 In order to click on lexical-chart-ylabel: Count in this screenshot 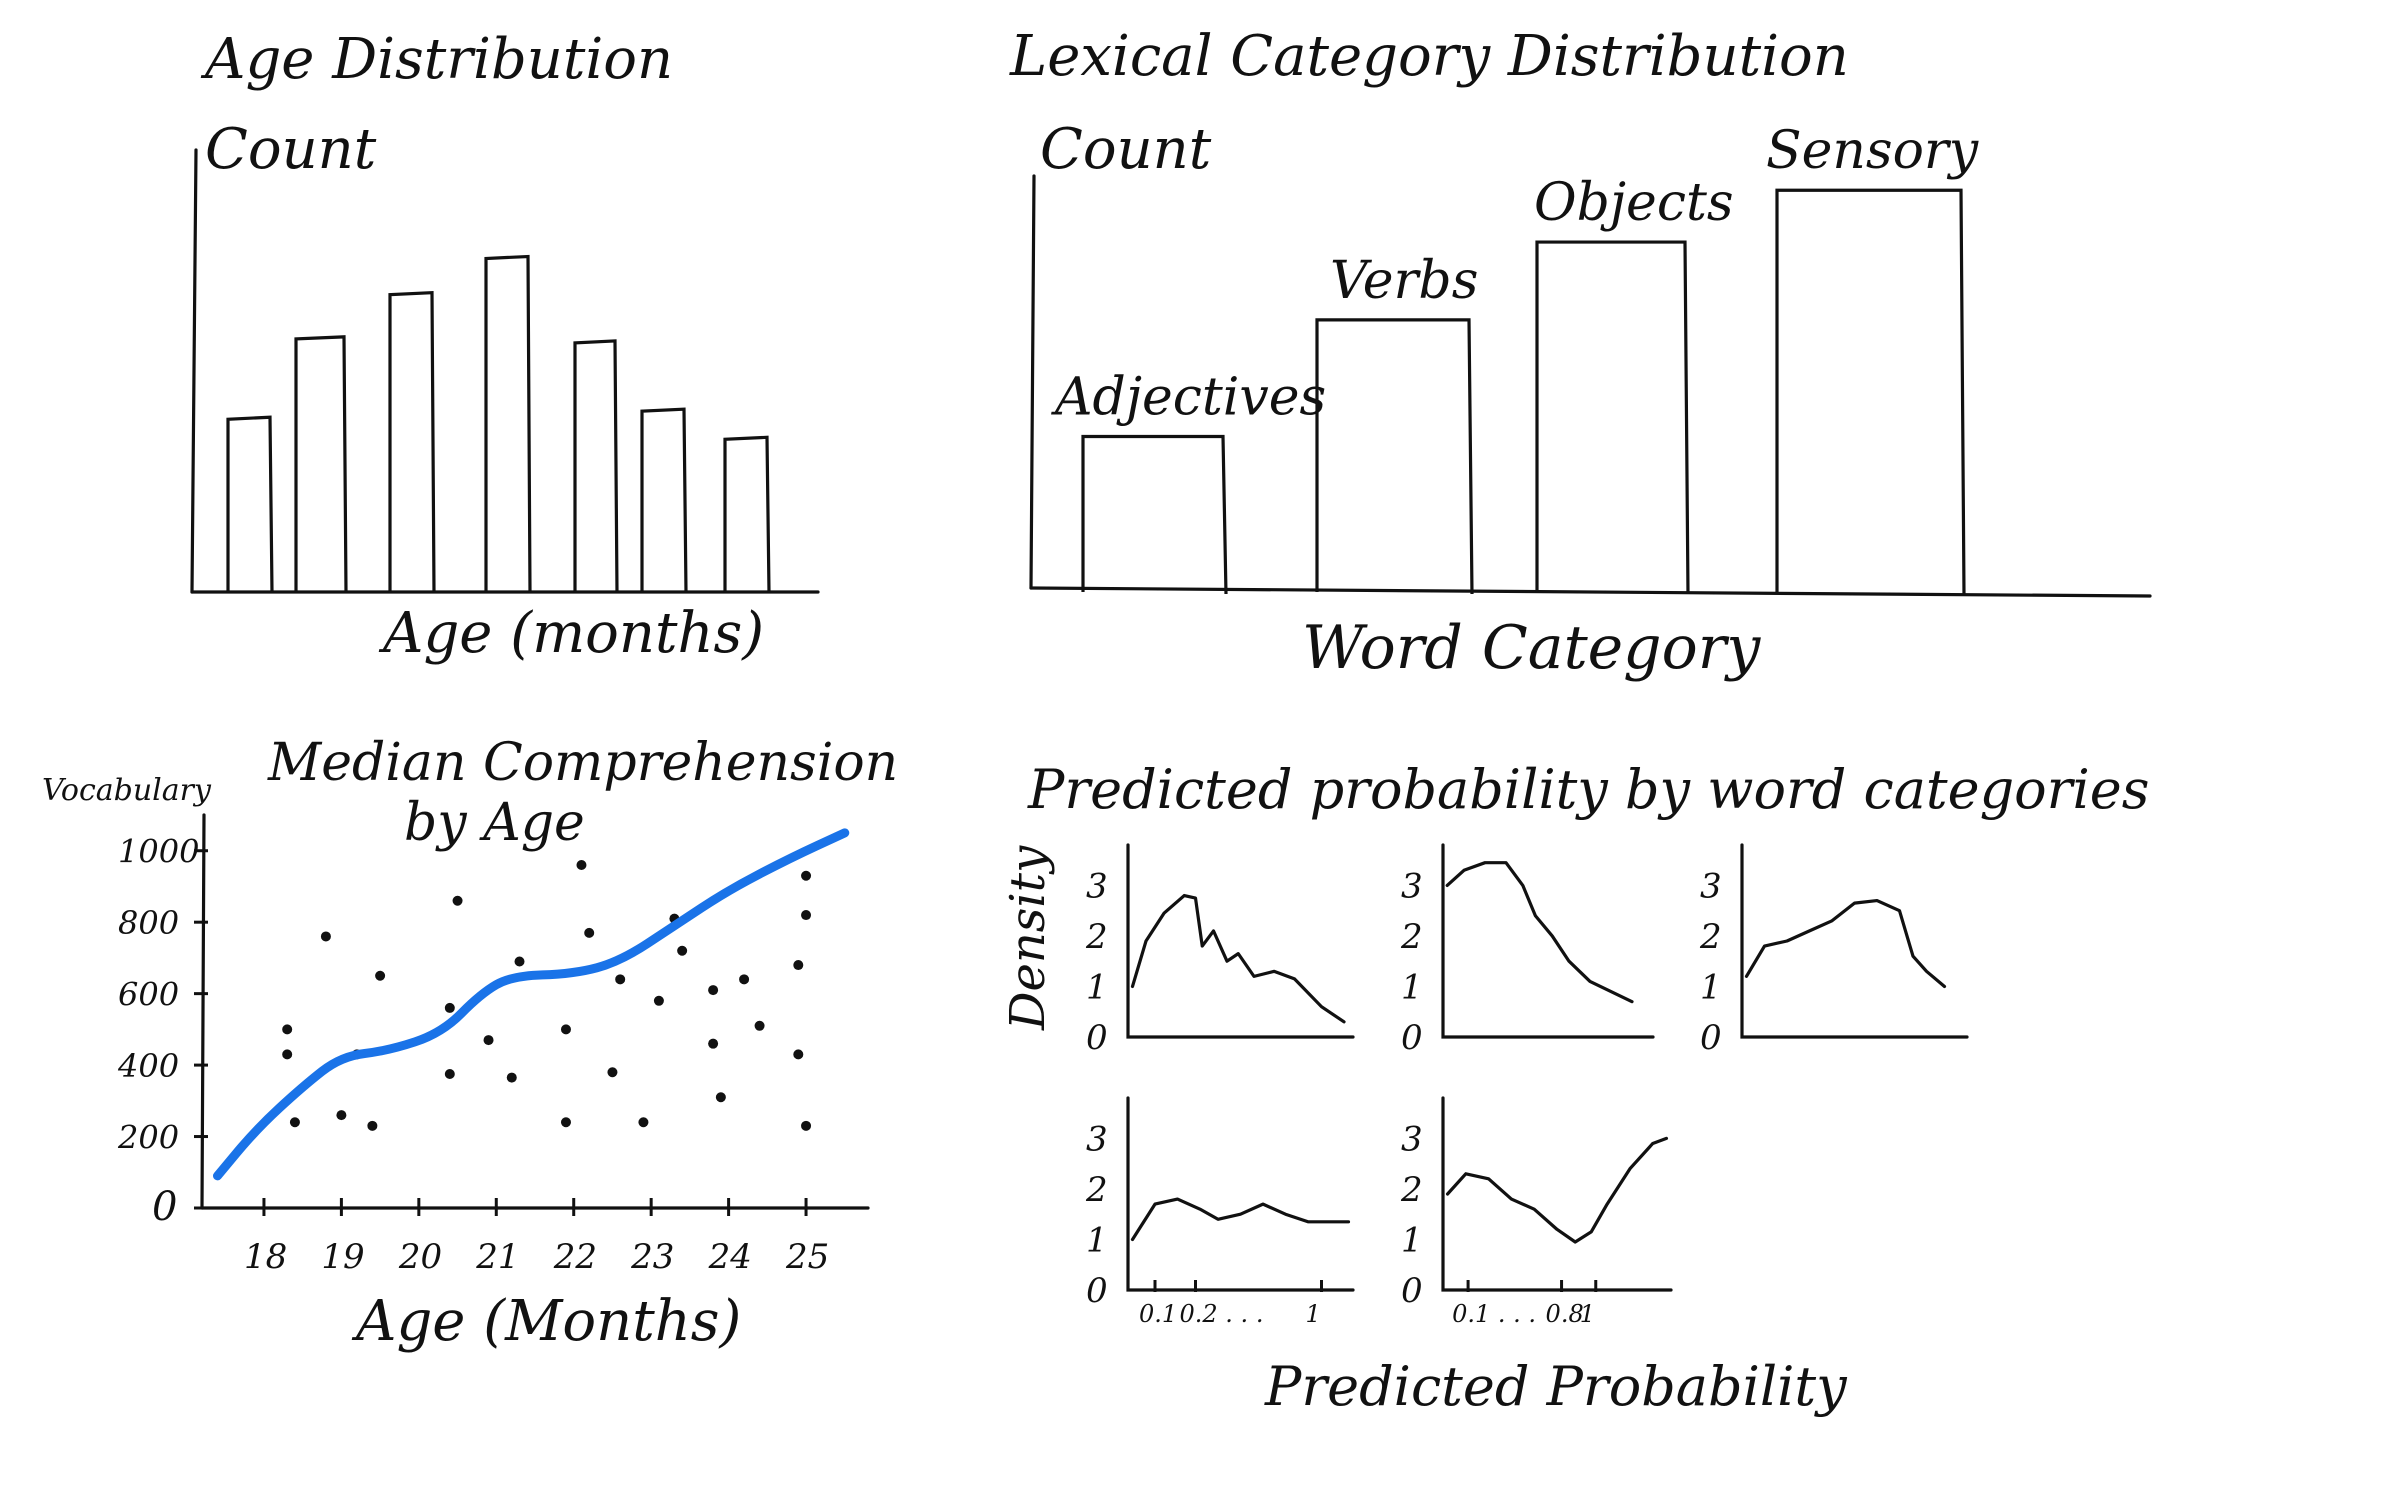, I will do `click(1126, 149)`.